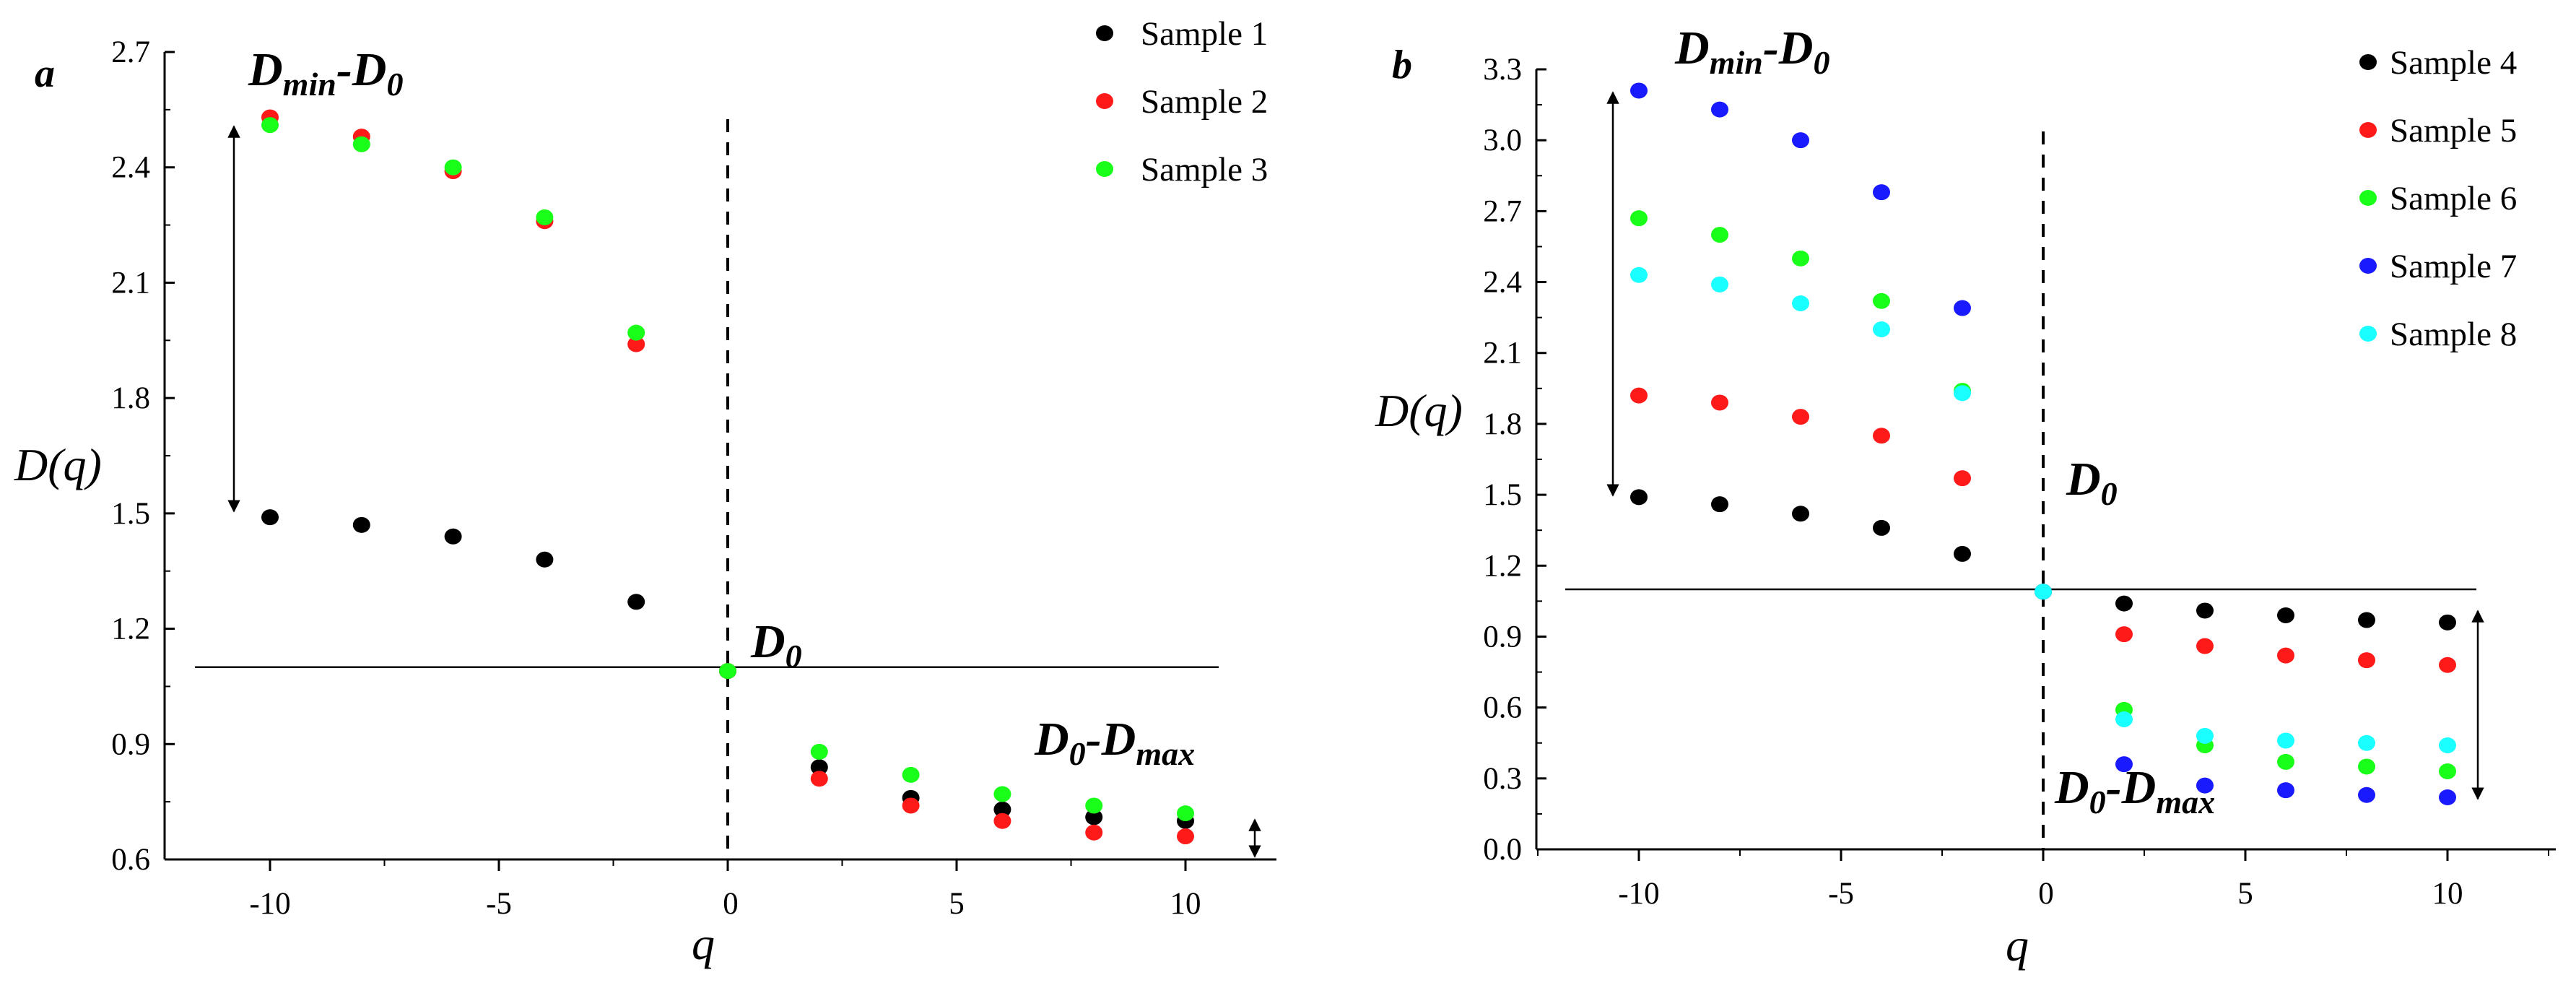 Image resolution: width=2576 pixels, height=988 pixels. What do you see at coordinates (2453, 266) in the screenshot?
I see `legend-label: Sample 7` at bounding box center [2453, 266].